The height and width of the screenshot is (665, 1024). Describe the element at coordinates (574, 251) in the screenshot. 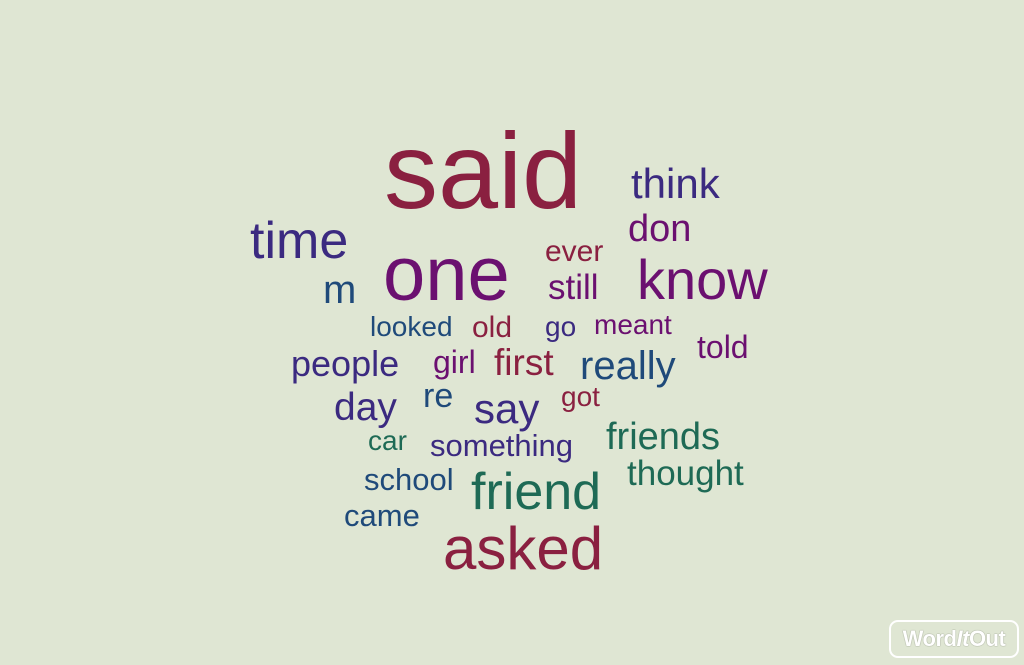

I see `word-ever: ever` at that location.